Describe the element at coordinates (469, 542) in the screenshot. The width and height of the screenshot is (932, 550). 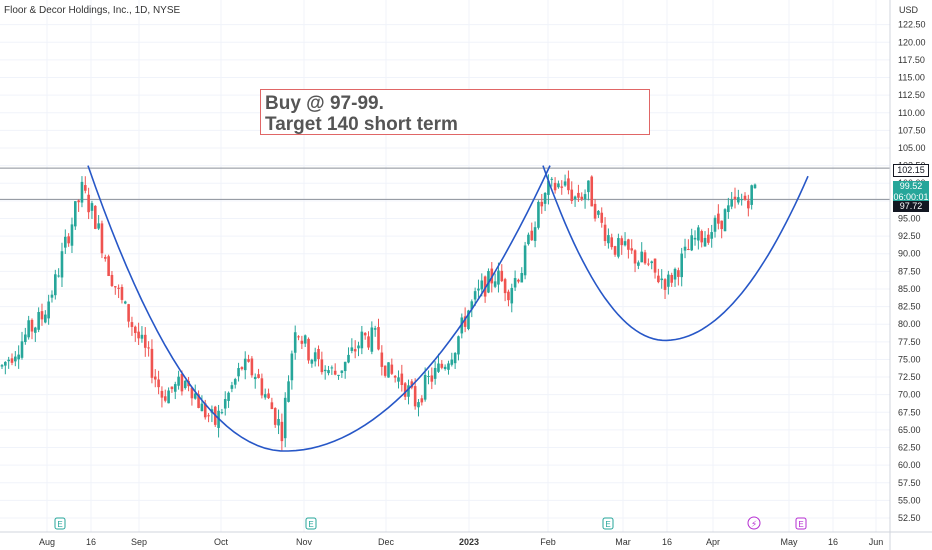
I see `time-tick-label: 2023` at that location.